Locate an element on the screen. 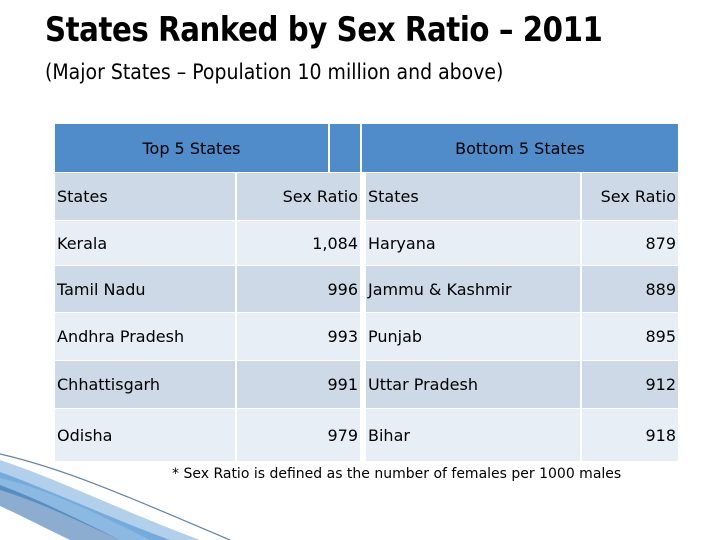 This screenshot has height=540, width=720. table-row-2-bottom-state: Jammu & Kashmir is located at coordinates (473, 289).